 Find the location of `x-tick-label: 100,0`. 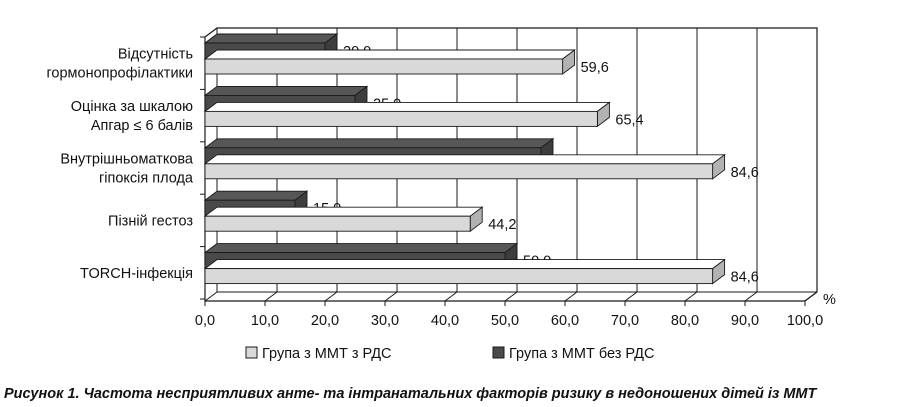

x-tick-label: 100,0 is located at coordinates (805, 321).